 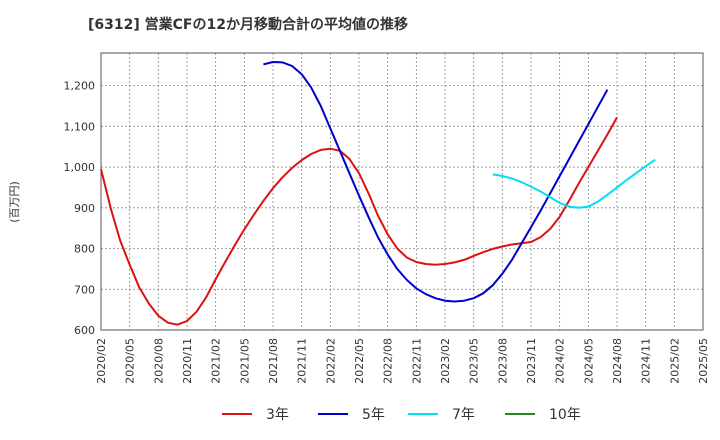 What do you see at coordinates (474, 361) in the screenshot?
I see `x-tick-label: 2023/05` at bounding box center [474, 361].